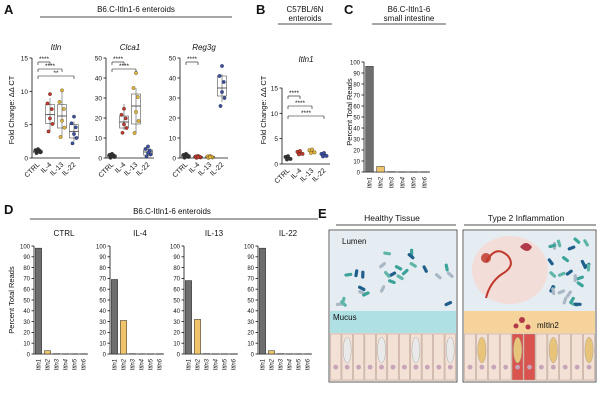  I want to click on panel-b-header-line1: C57BL/6N, so click(305, 9).